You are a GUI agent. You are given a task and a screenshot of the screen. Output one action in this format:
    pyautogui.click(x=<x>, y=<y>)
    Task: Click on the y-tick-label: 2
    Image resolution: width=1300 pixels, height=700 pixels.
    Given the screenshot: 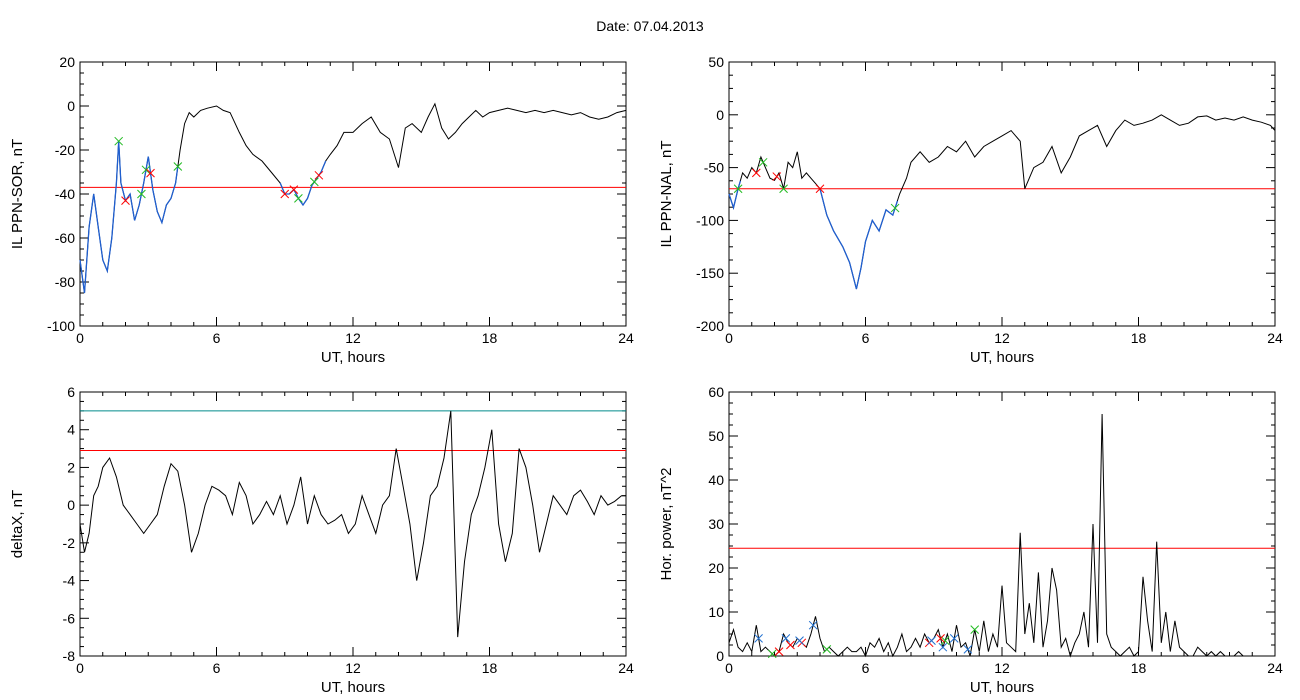 What is the action you would take?
    pyautogui.click(x=71, y=467)
    